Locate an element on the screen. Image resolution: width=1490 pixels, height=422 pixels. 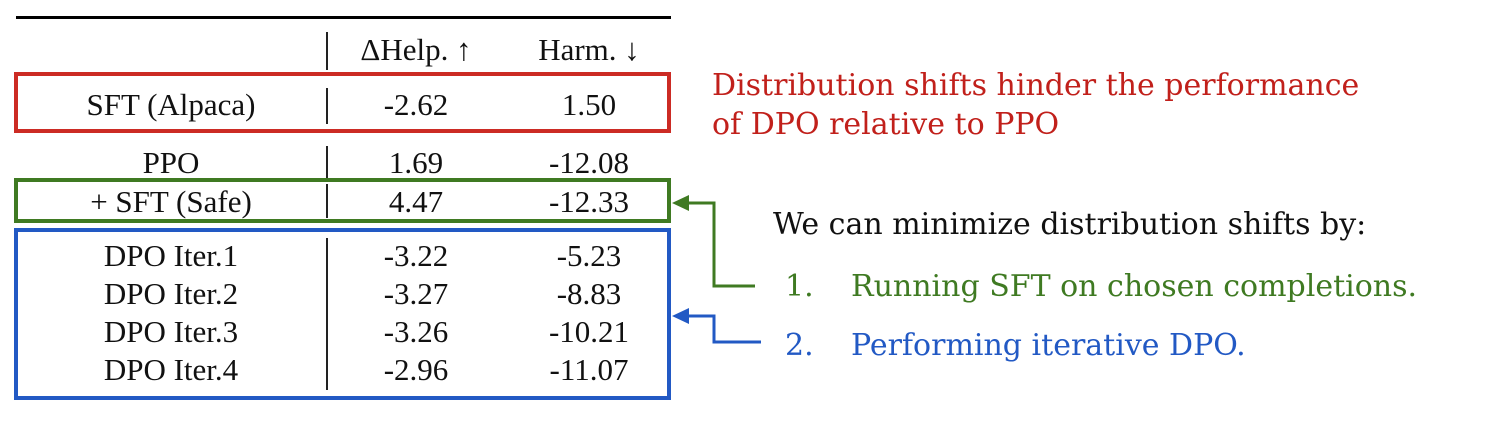
blue-arrow is located at coordinates (716, 326).